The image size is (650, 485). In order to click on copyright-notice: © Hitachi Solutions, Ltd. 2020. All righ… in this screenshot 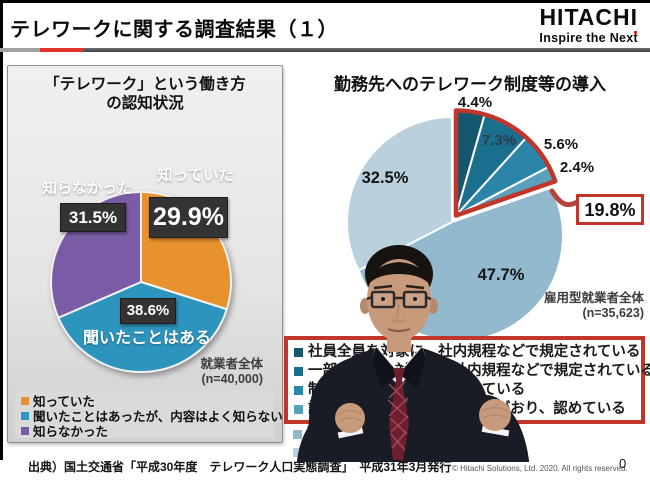, I will do `click(540, 468)`.